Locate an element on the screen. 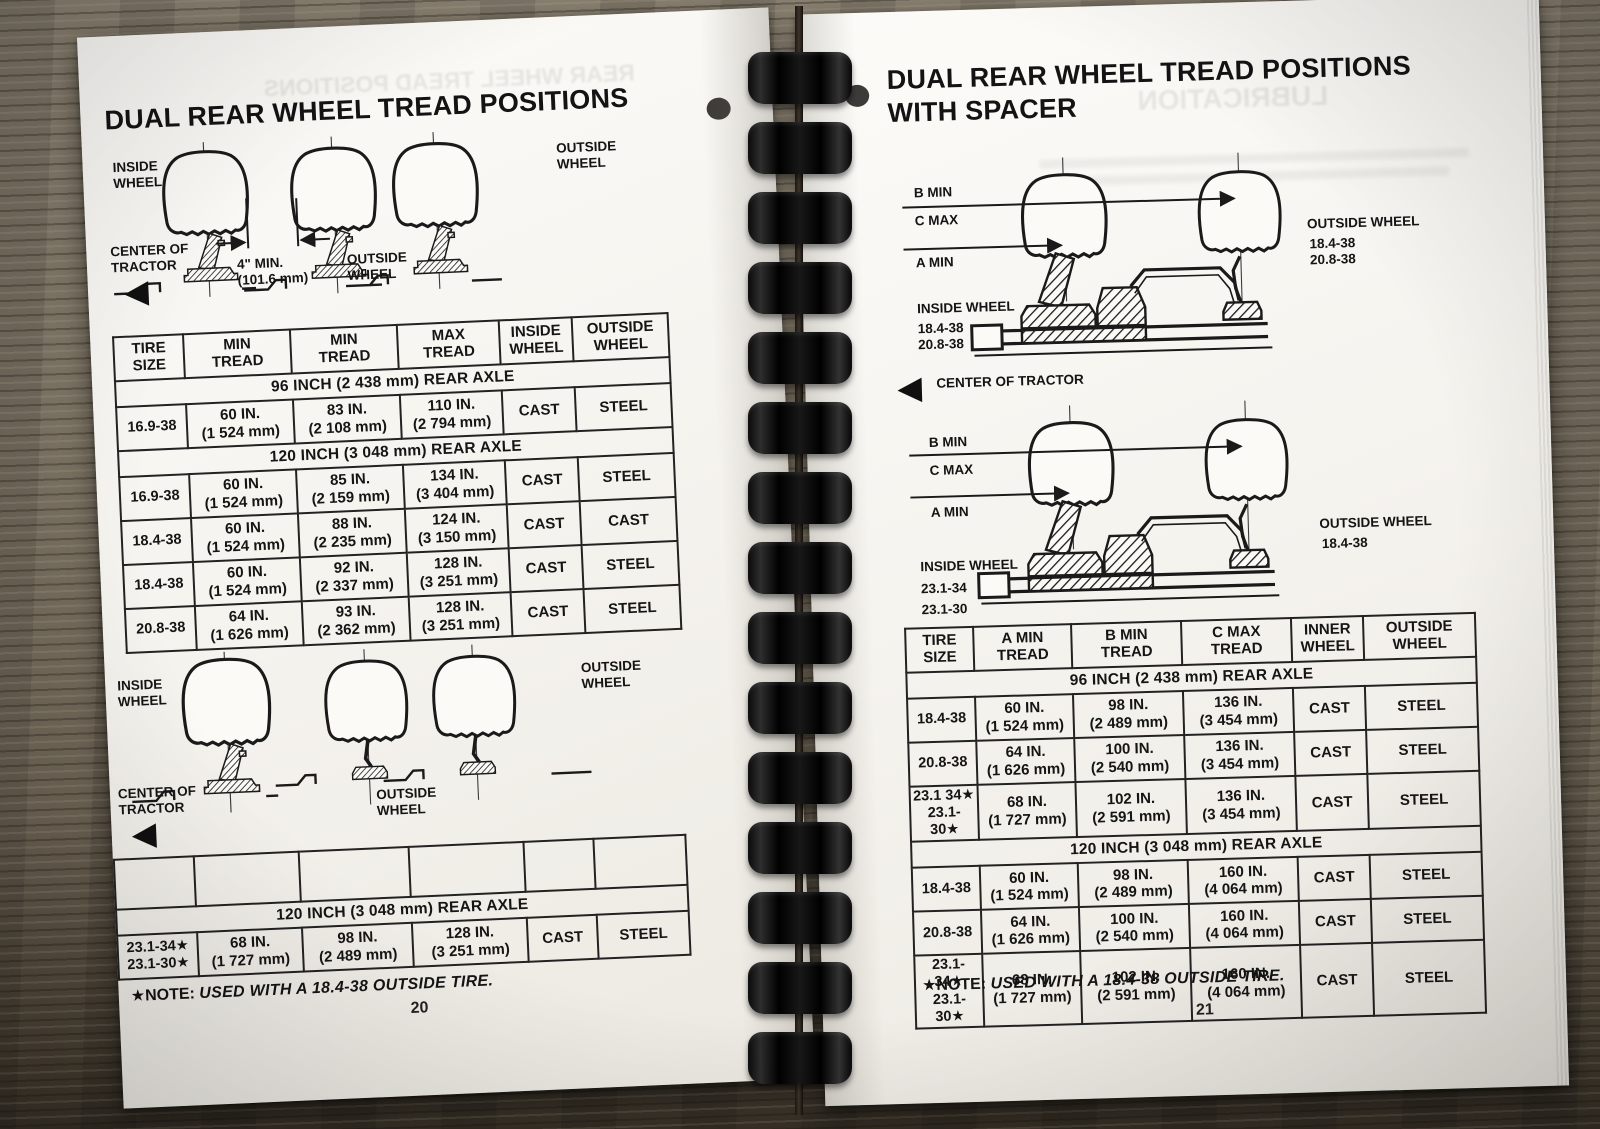 Image resolution: width=1600 pixels, height=1129 pixels. tire-size-cell: 20.8-38 is located at coordinates (943, 763).